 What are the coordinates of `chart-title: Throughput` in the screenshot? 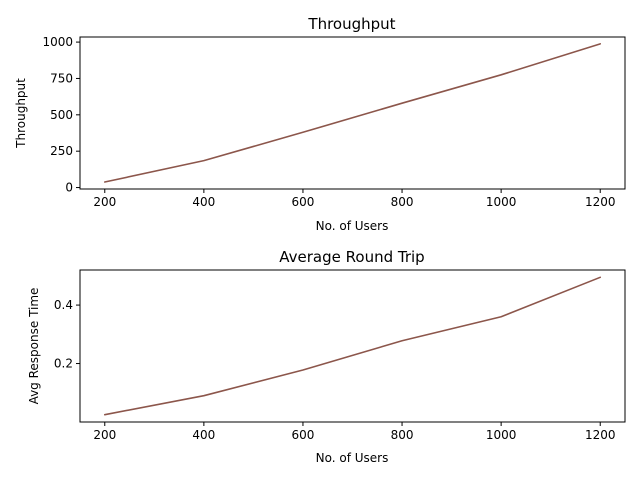 It's located at (351, 24).